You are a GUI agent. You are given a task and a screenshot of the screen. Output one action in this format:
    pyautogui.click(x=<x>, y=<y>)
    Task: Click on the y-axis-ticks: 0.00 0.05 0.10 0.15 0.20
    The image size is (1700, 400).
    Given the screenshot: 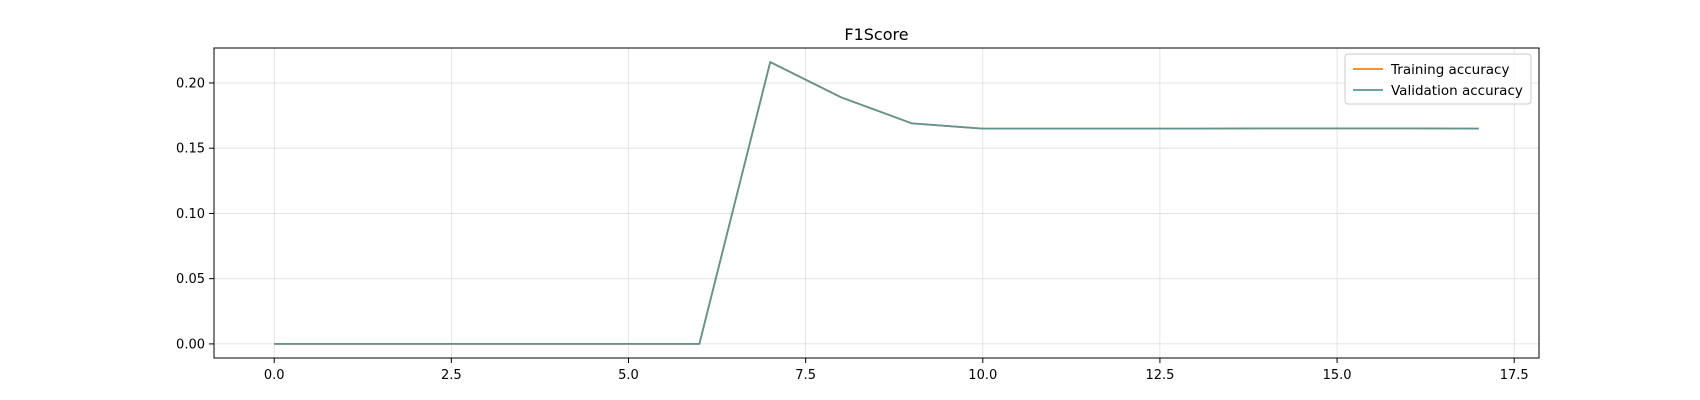 What is the action you would take?
    pyautogui.click(x=195, y=214)
    